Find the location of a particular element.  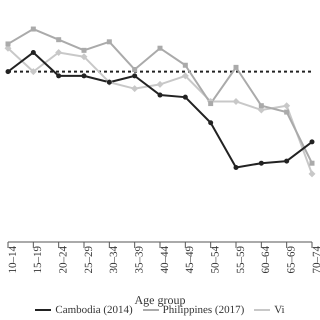

x-tick-label: 60–64 is located at coordinates (266, 260).